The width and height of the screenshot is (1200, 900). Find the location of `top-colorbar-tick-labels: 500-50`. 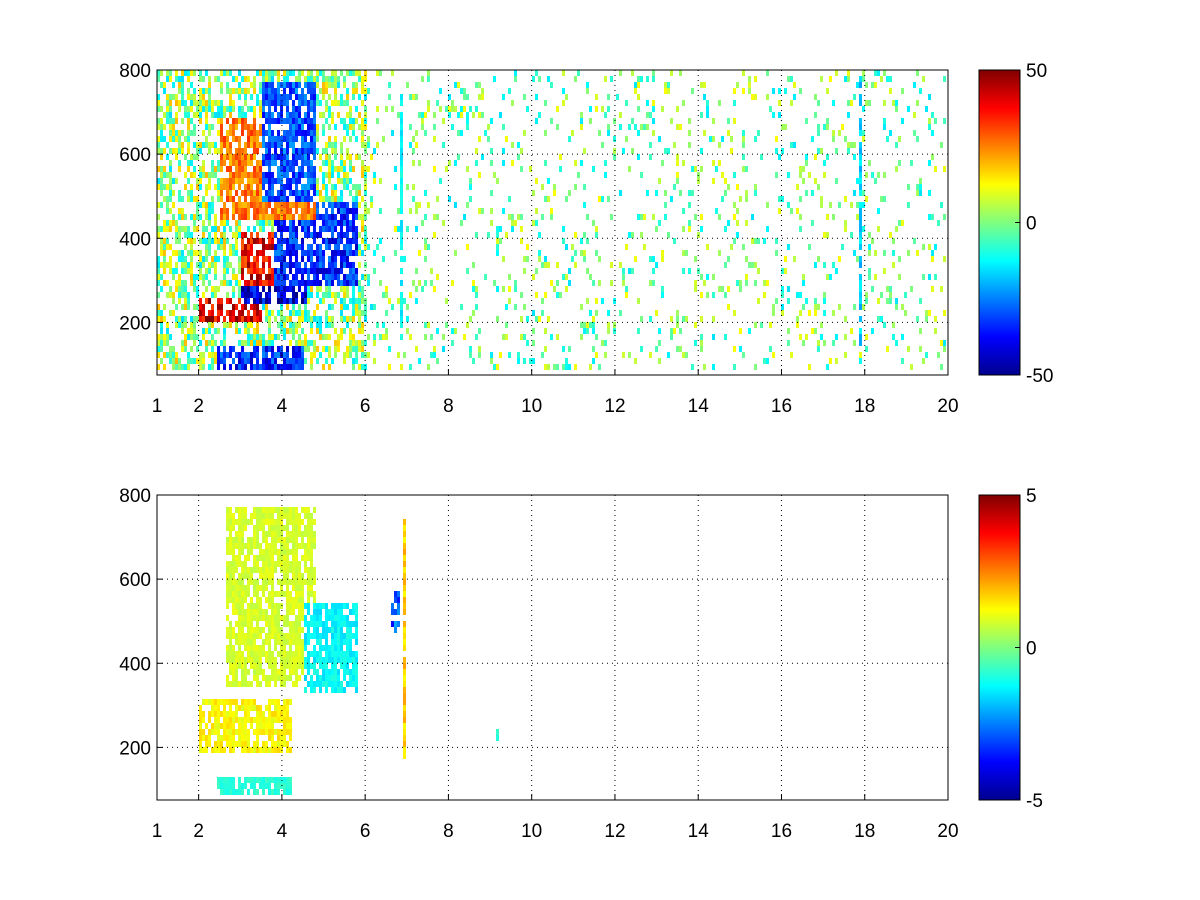

top-colorbar-tick-labels: 500-50 is located at coordinates (1034, 224).